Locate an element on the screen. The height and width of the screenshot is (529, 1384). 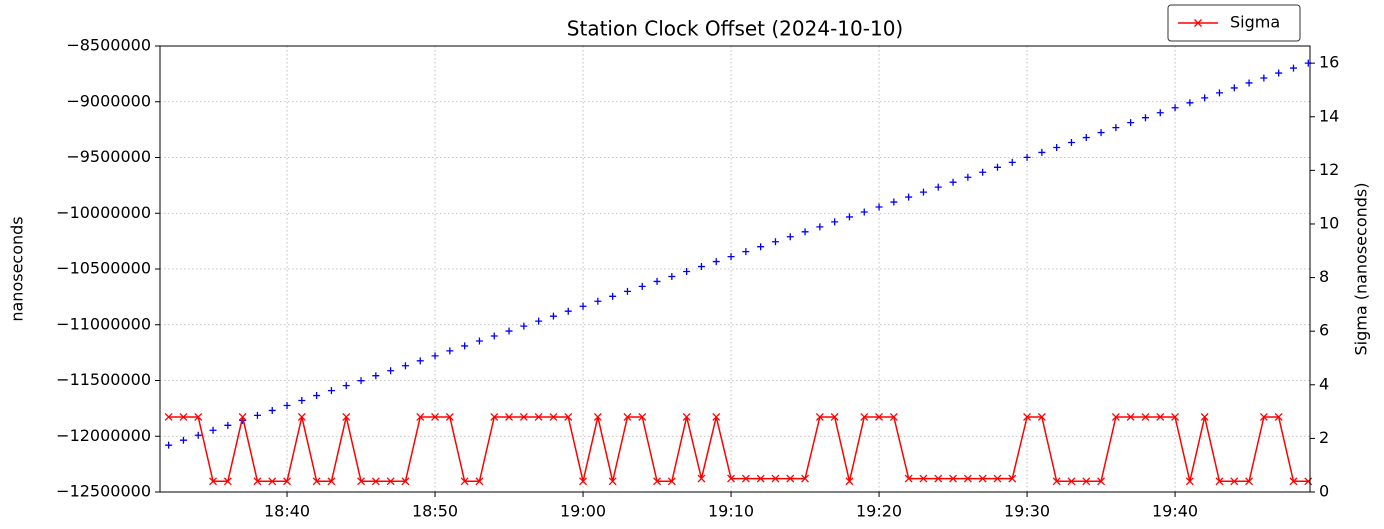
y2-tick-label: 0 is located at coordinates (1324, 491).